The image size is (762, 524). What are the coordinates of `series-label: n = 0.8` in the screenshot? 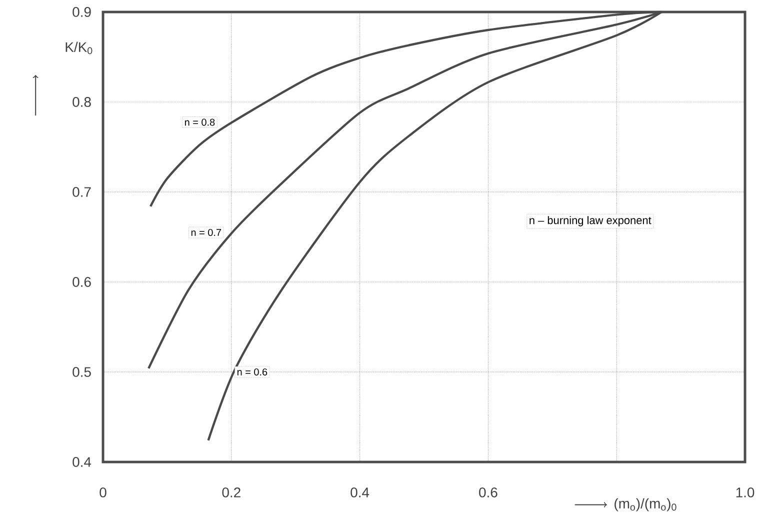 It's located at (200, 122).